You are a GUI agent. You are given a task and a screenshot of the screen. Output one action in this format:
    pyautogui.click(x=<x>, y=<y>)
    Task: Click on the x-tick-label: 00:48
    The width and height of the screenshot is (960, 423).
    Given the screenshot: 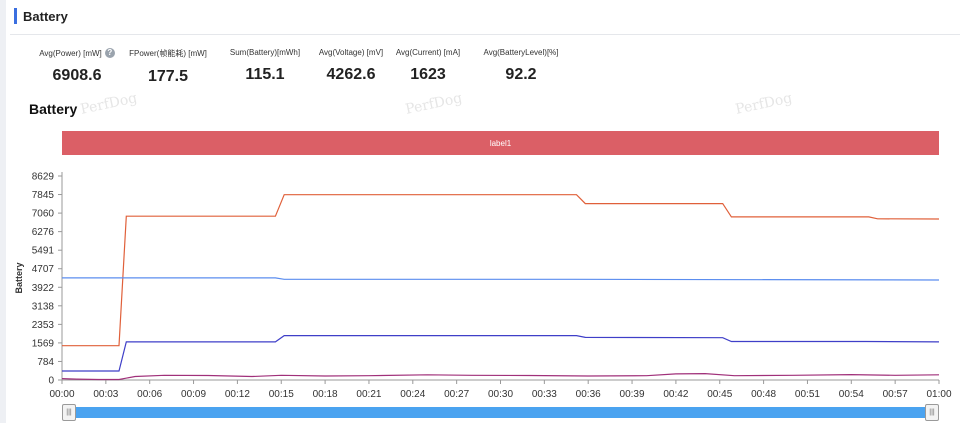 What is the action you would take?
    pyautogui.click(x=763, y=394)
    